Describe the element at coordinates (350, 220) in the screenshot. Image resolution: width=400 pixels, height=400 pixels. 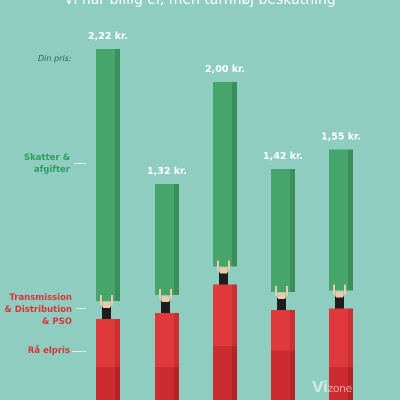
I see `bar-5-tax-segment-side` at that location.